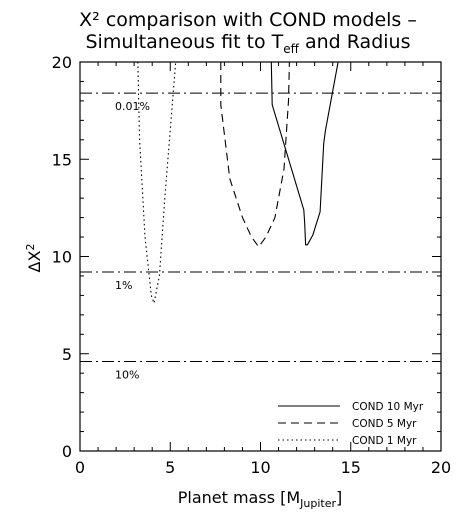 Image resolution: width=466 pixels, height=515 pixels. What do you see at coordinates (34, 262) in the screenshot?
I see `y-axis-label-prefix: ΔX` at bounding box center [34, 262].